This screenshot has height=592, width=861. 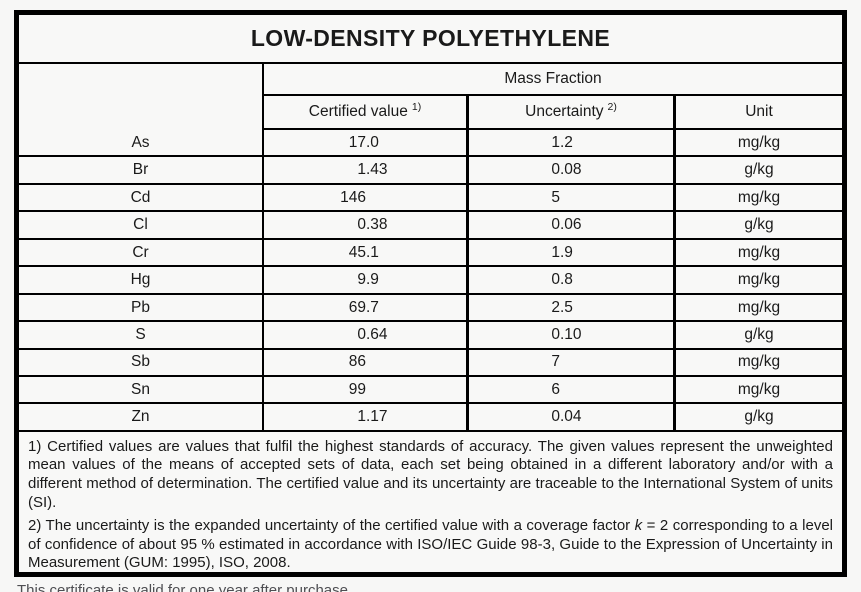 What do you see at coordinates (571, 336) in the screenshot?
I see `uncertainty-cell: 0.10` at bounding box center [571, 336].